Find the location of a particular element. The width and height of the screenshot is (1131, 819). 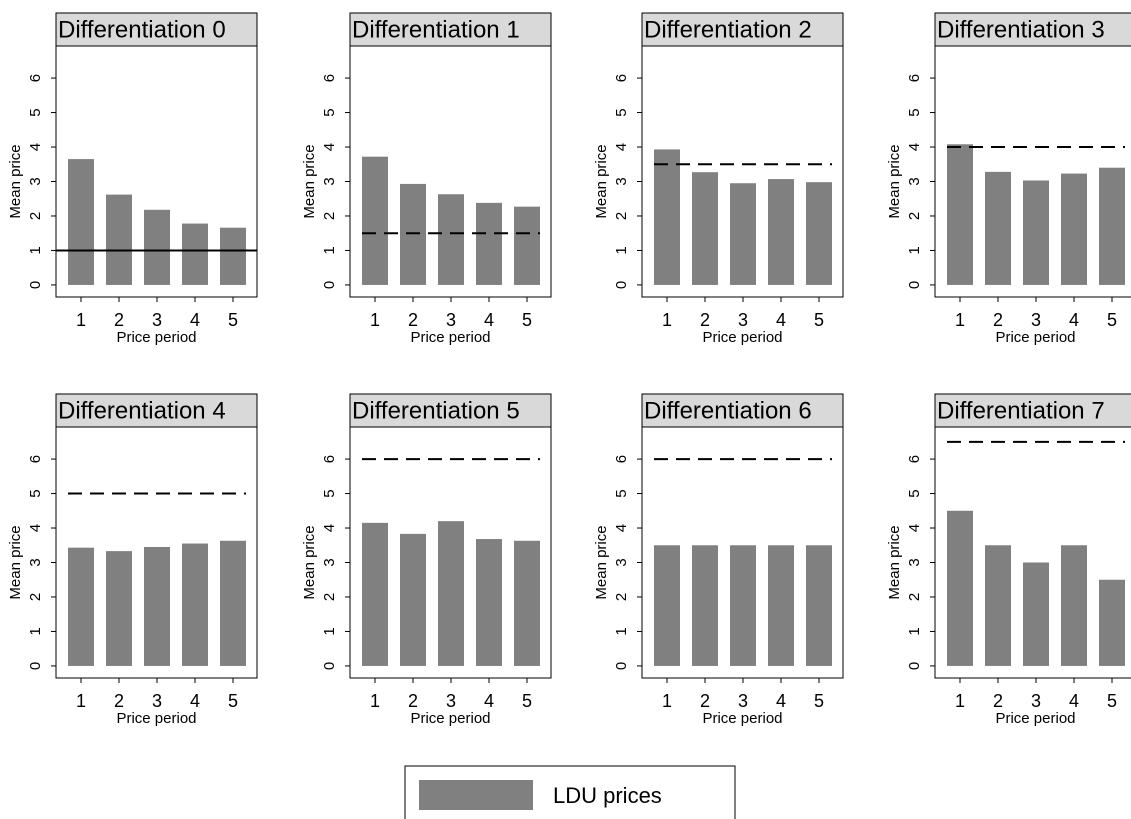

legend-swatch is located at coordinates (476, 795).